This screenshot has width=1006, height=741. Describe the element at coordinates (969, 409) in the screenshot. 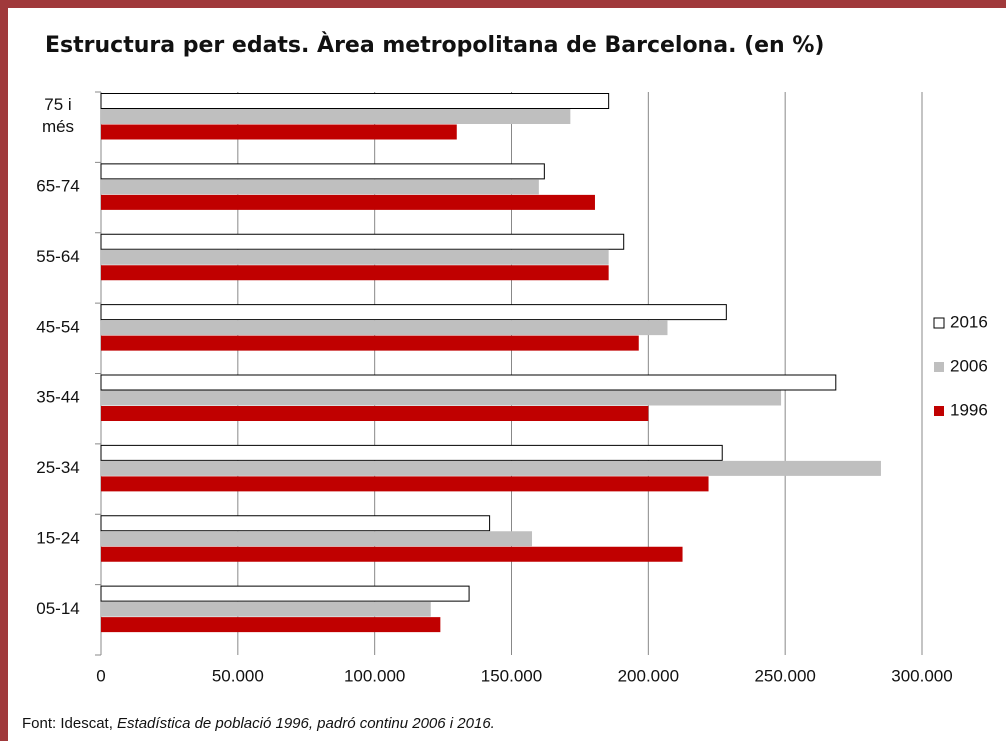

I see `legend-label: 1996` at that location.